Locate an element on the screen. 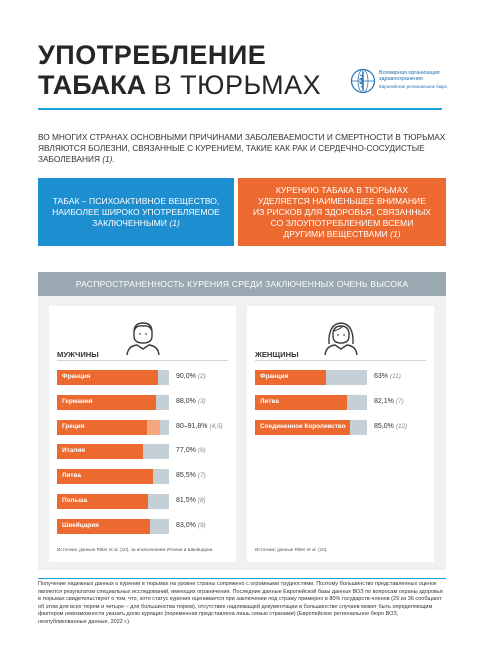 This screenshot has height=646, width=479. men-bar-row: Литва 85,5% (7) is located at coordinates (144, 477).